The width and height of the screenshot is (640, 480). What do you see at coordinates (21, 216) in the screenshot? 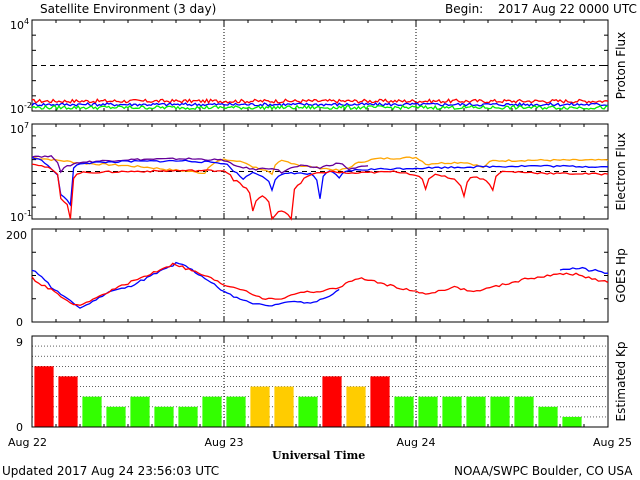
I see `electron-y-tick-label: 10⁻¹` at bounding box center [21, 216].